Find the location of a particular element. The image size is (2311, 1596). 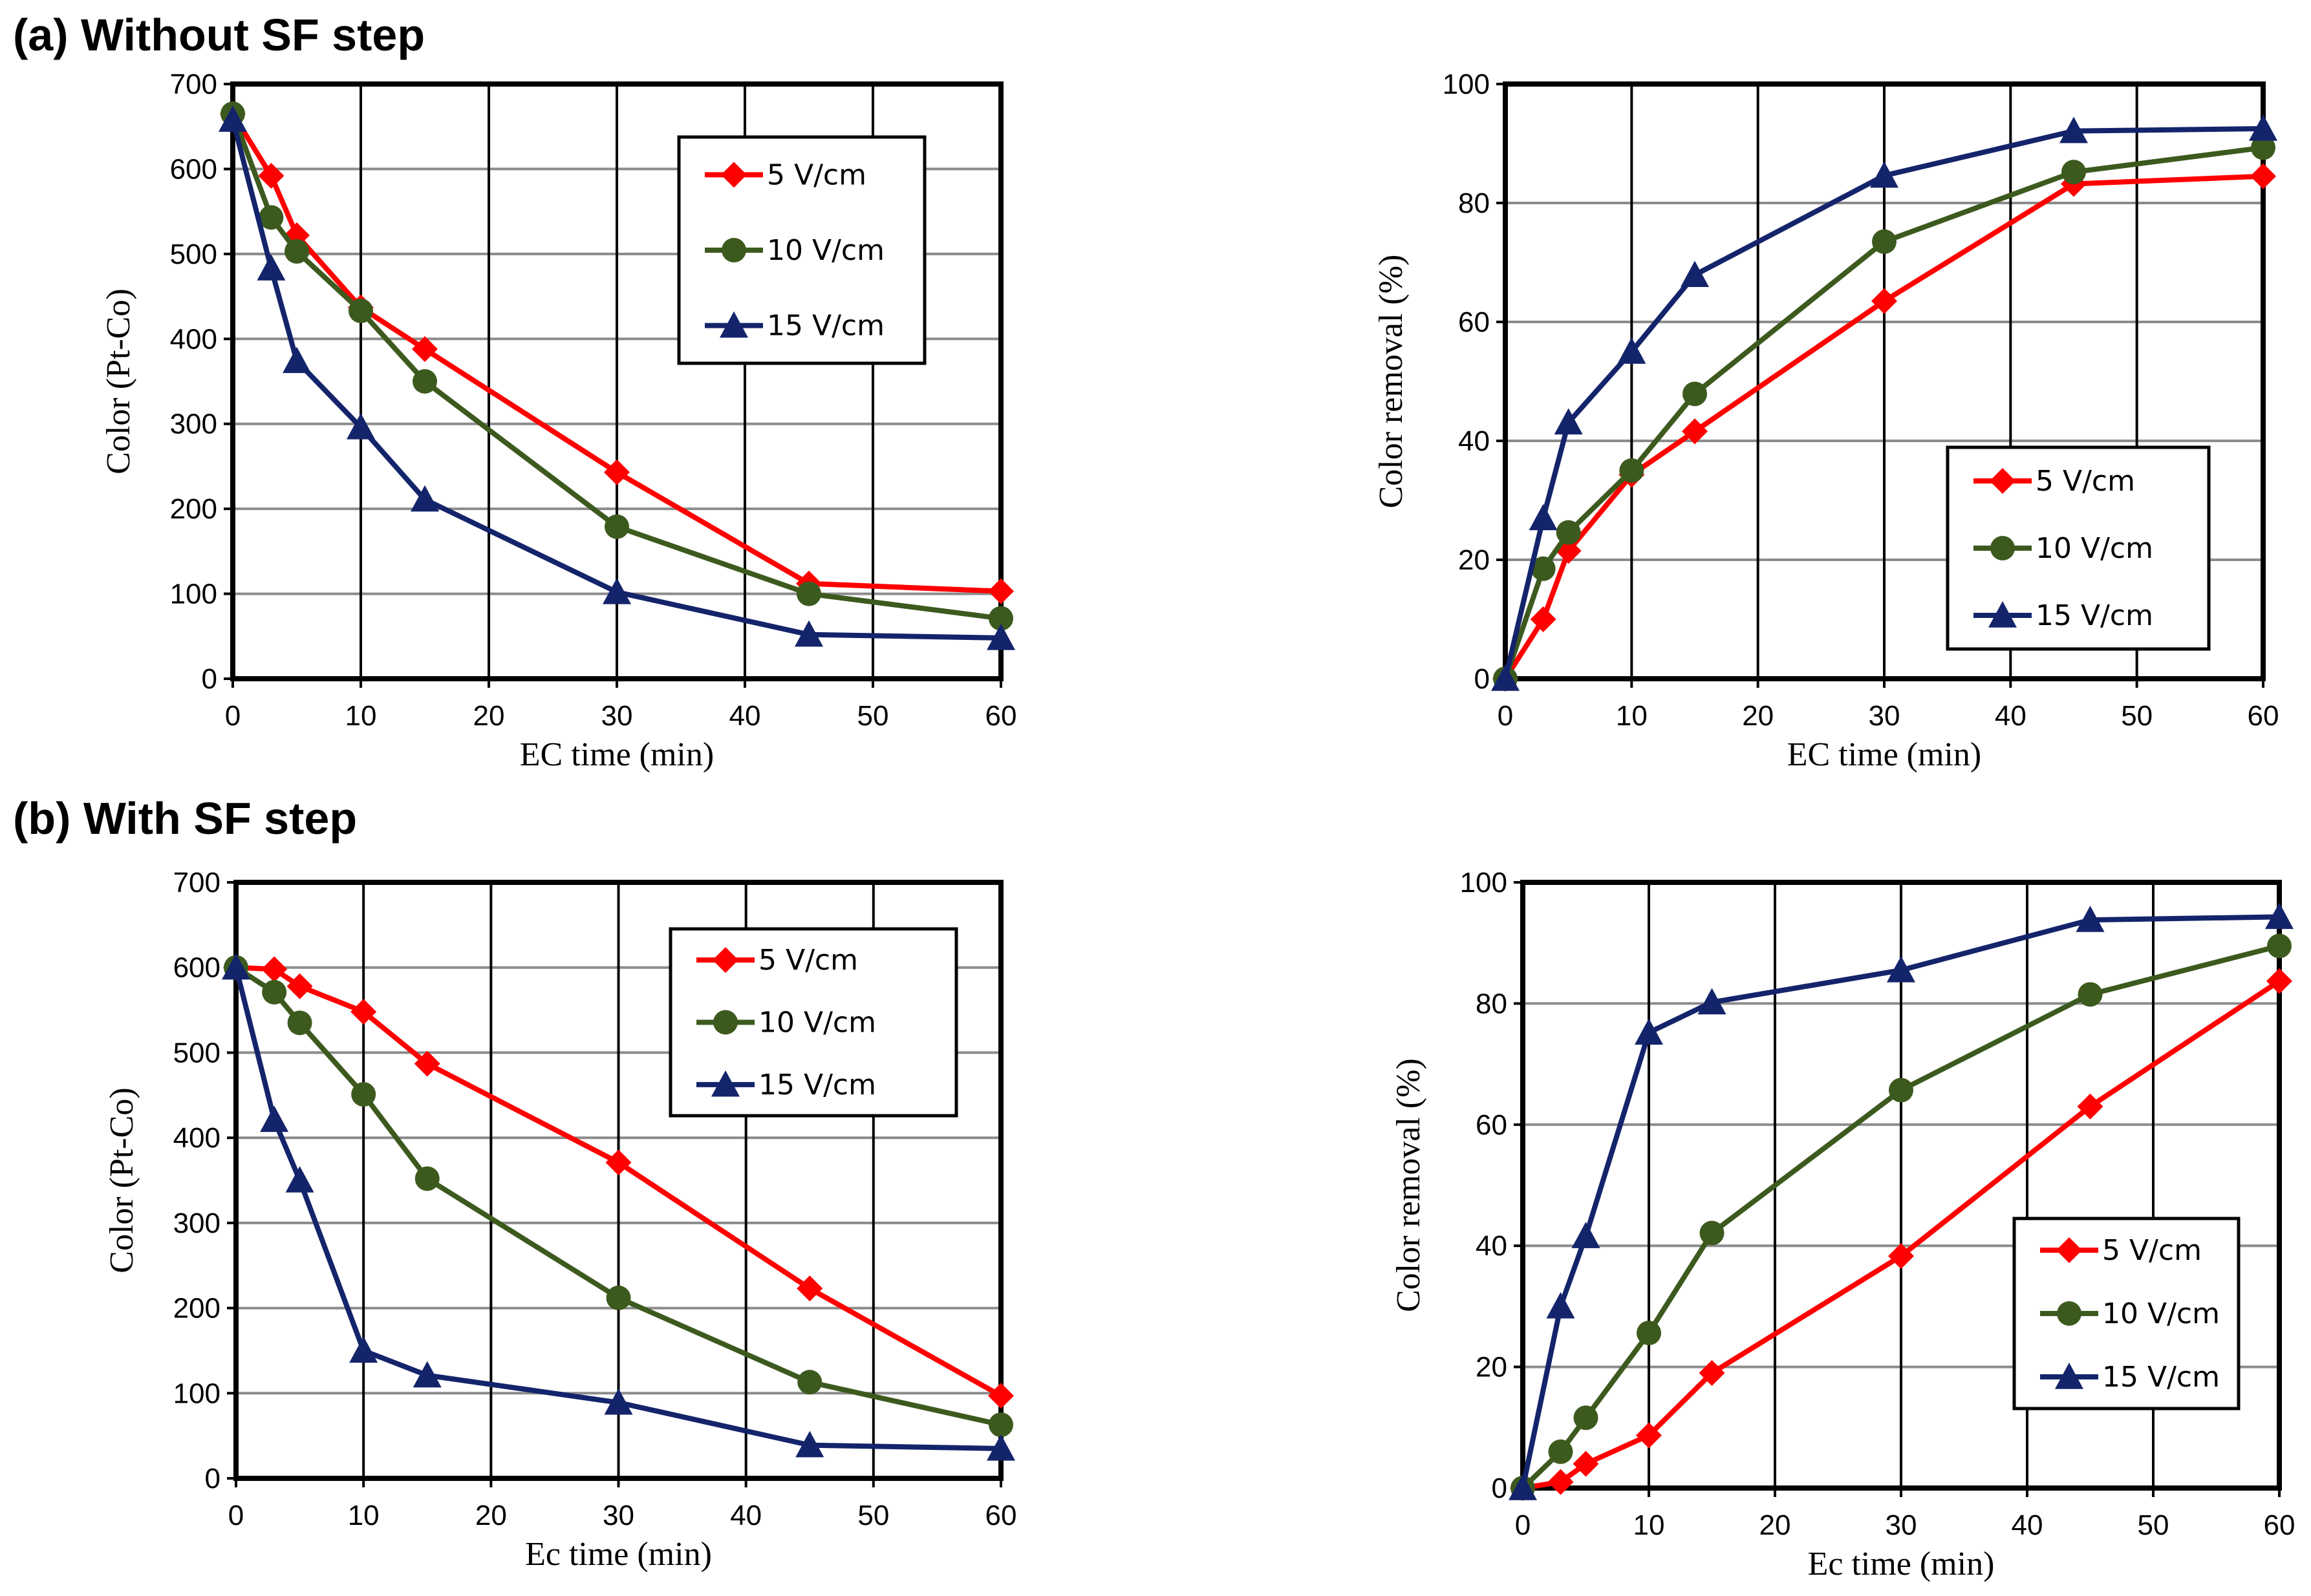

y-tick-label: 400 is located at coordinates (196, 1138).